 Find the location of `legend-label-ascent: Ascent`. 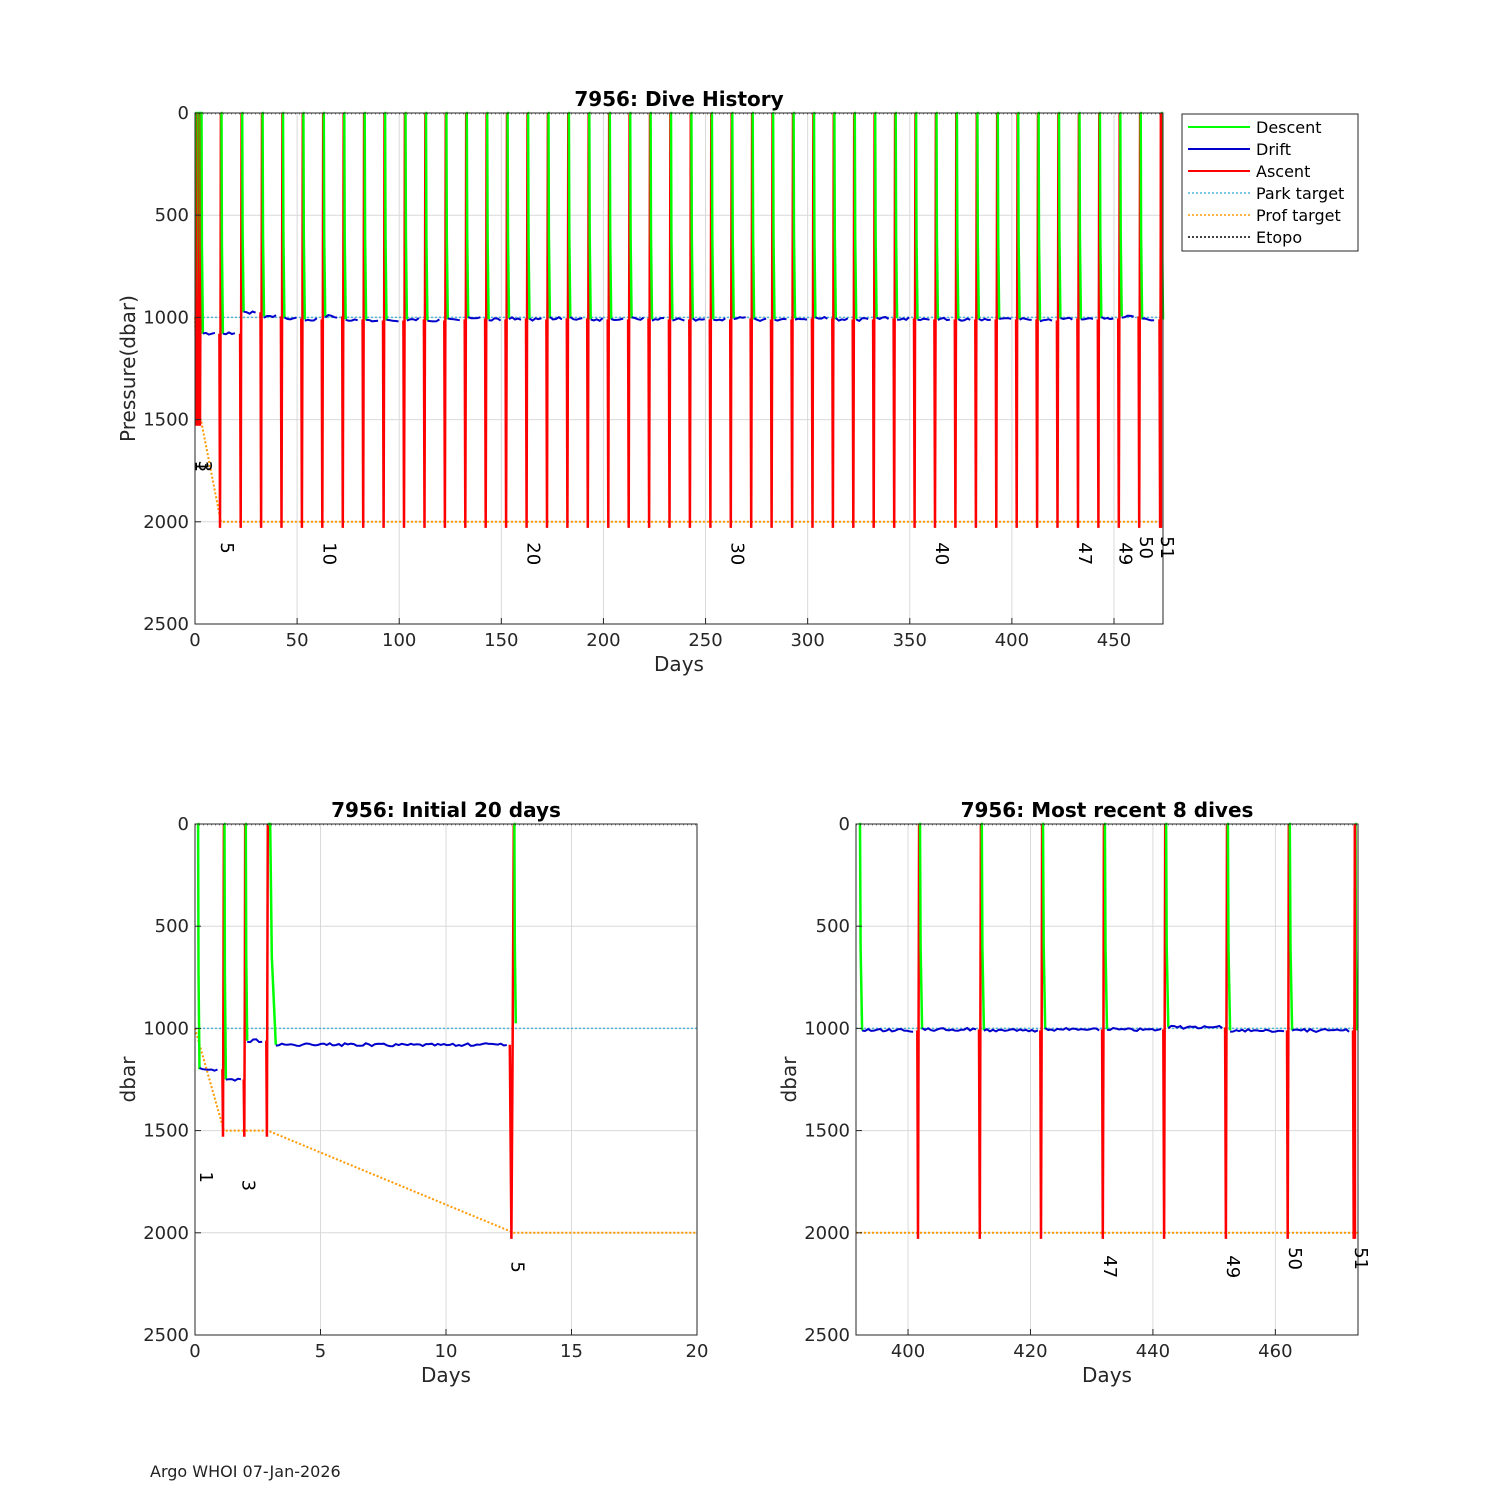

legend-label-ascent: Ascent is located at coordinates (1283, 171).